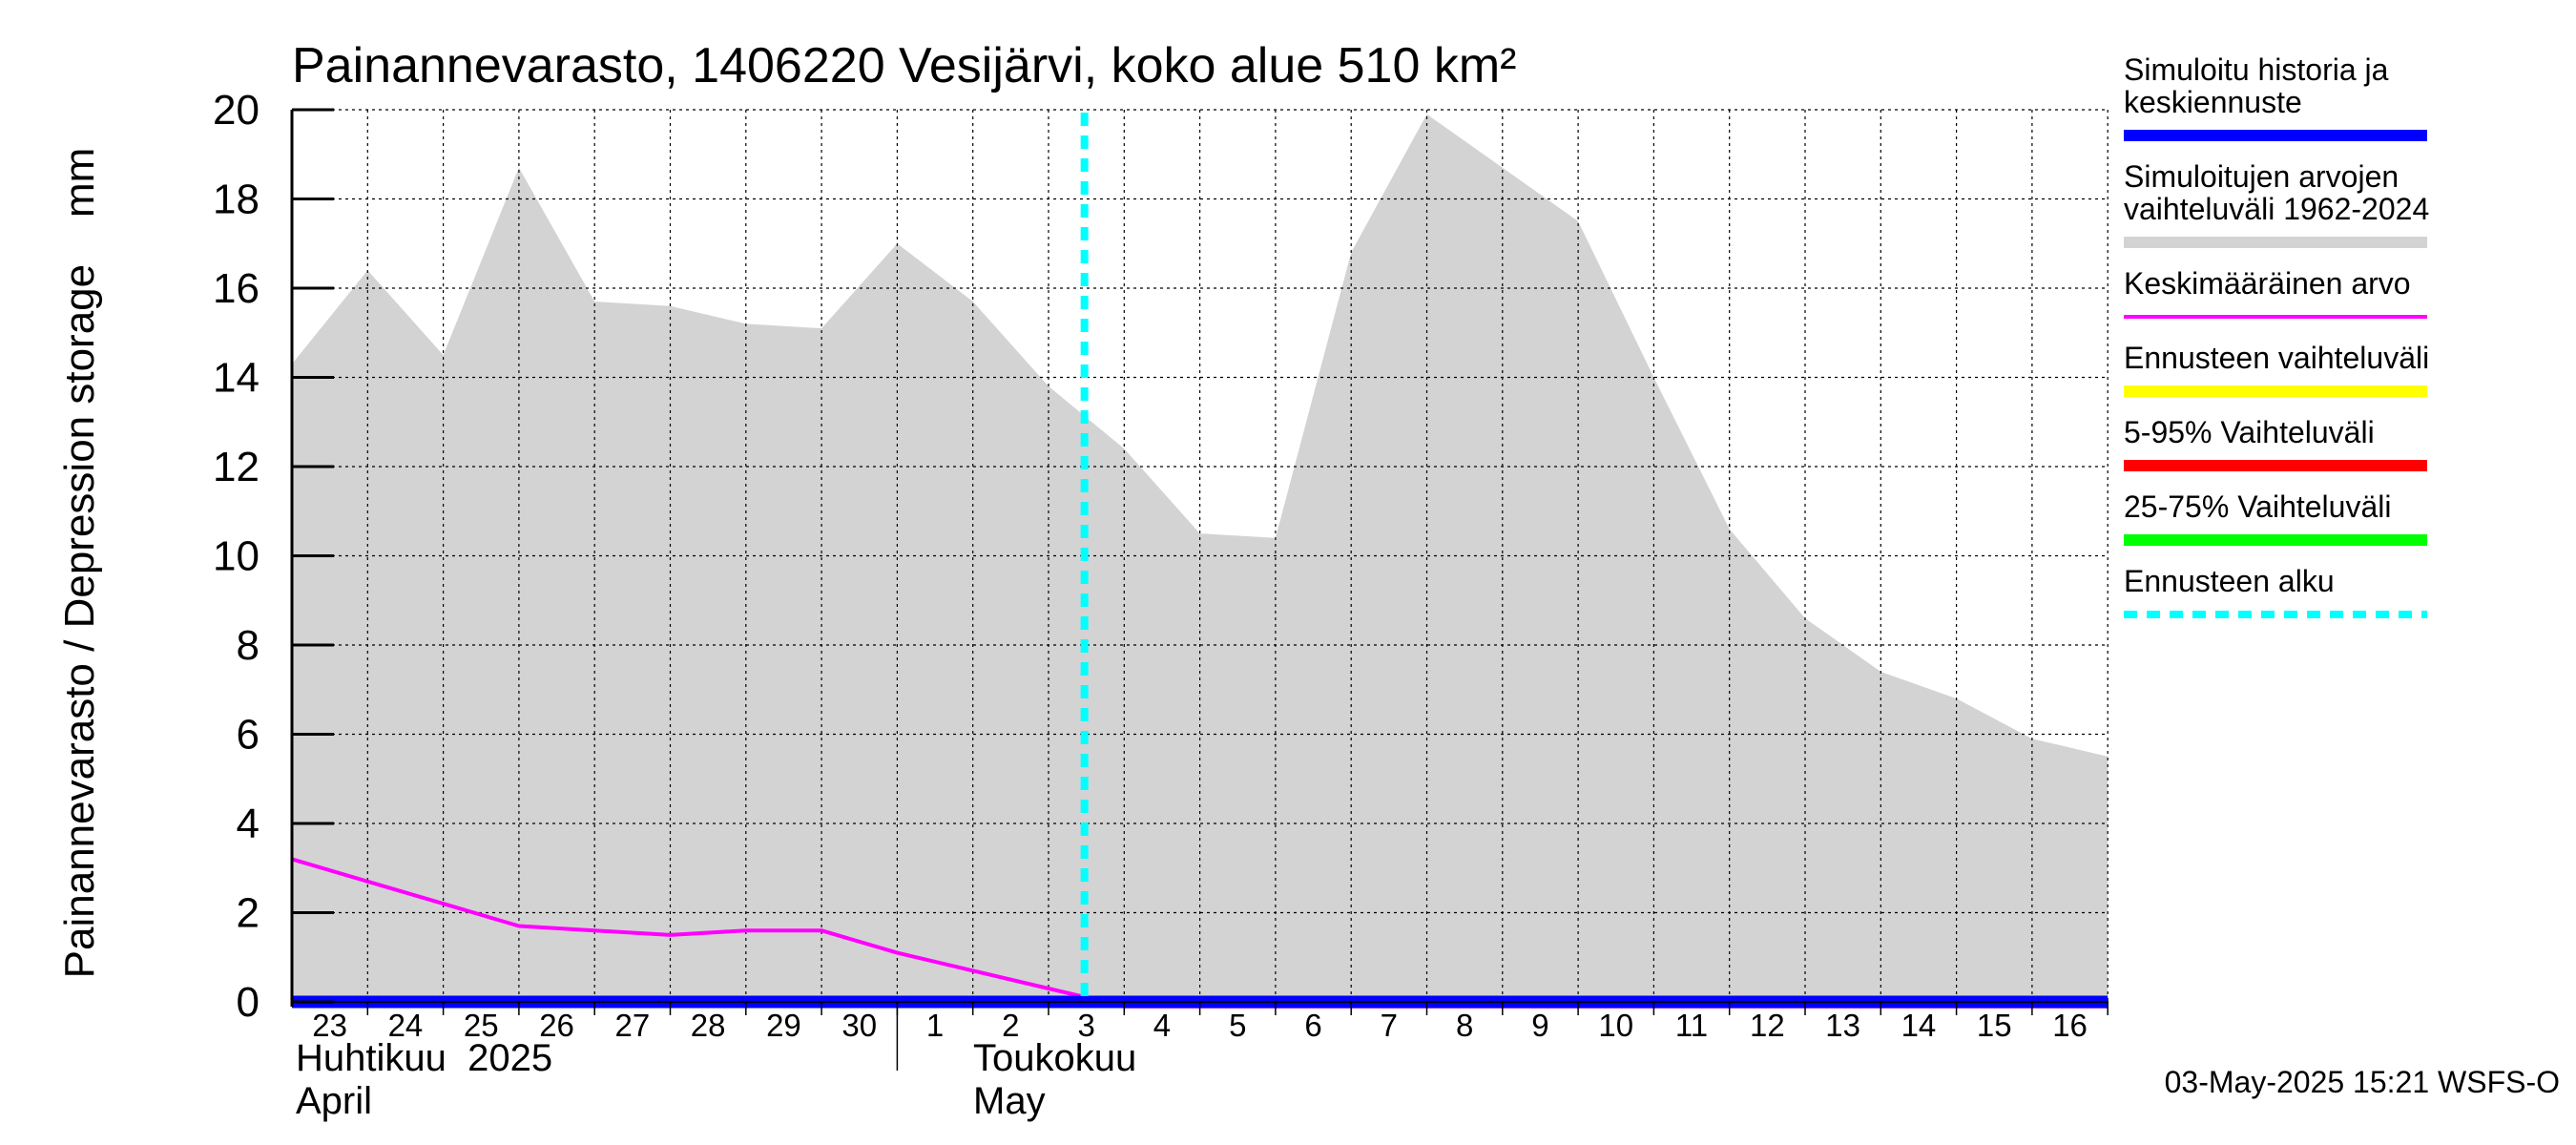  Describe the element at coordinates (236, 110) in the screenshot. I see `y-tick-label: 20` at that location.